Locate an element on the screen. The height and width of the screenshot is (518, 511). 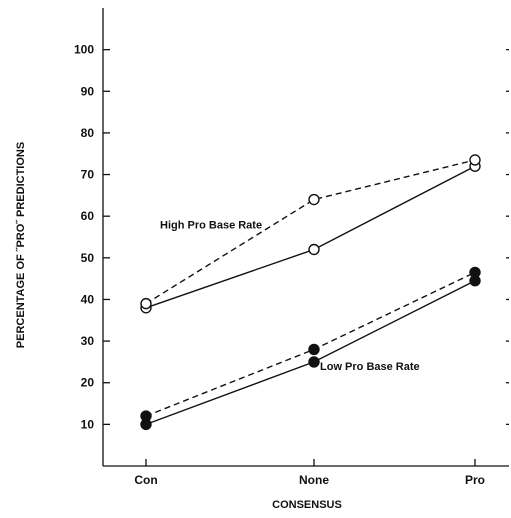
x-axis-title: CONSENSUS is located at coordinates (307, 505).